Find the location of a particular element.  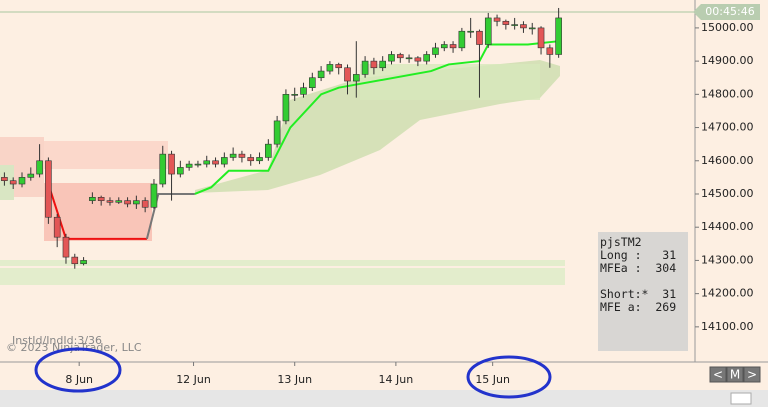

nav-button-label: < is located at coordinates (718, 375).